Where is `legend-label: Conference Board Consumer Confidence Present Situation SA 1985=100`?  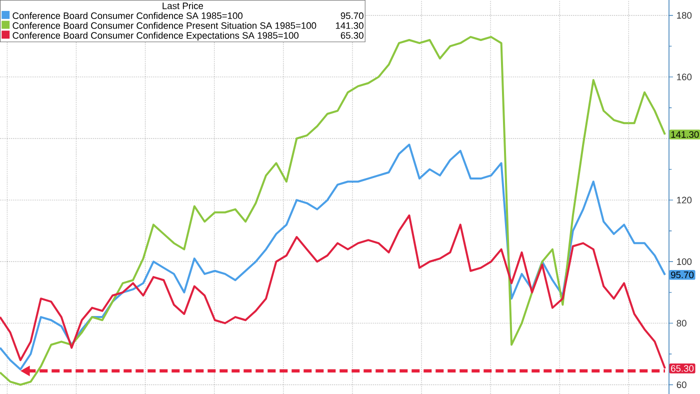 legend-label: Conference Board Consumer Confidence Present Situation SA 1985=100 is located at coordinates (164, 25).